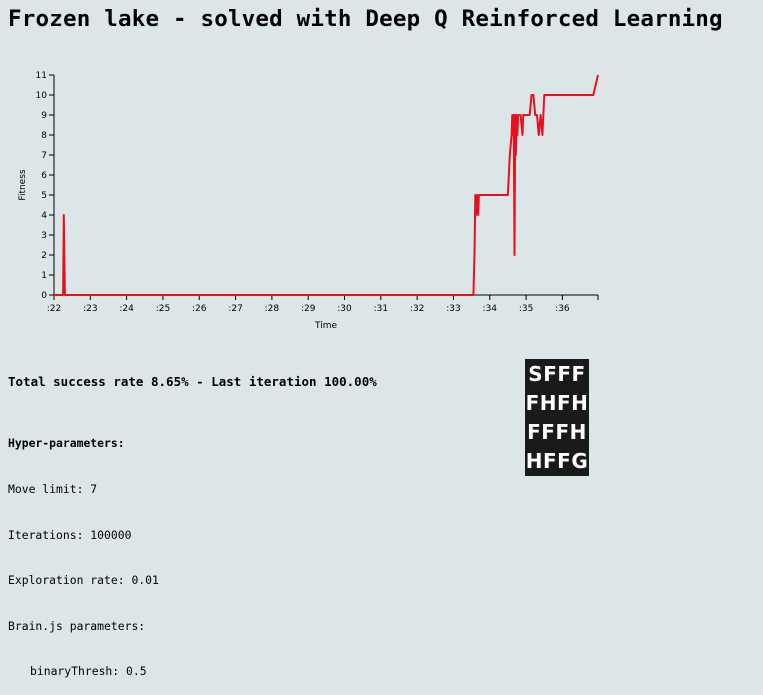  I want to click on y-tick-label: 10, so click(42, 96).